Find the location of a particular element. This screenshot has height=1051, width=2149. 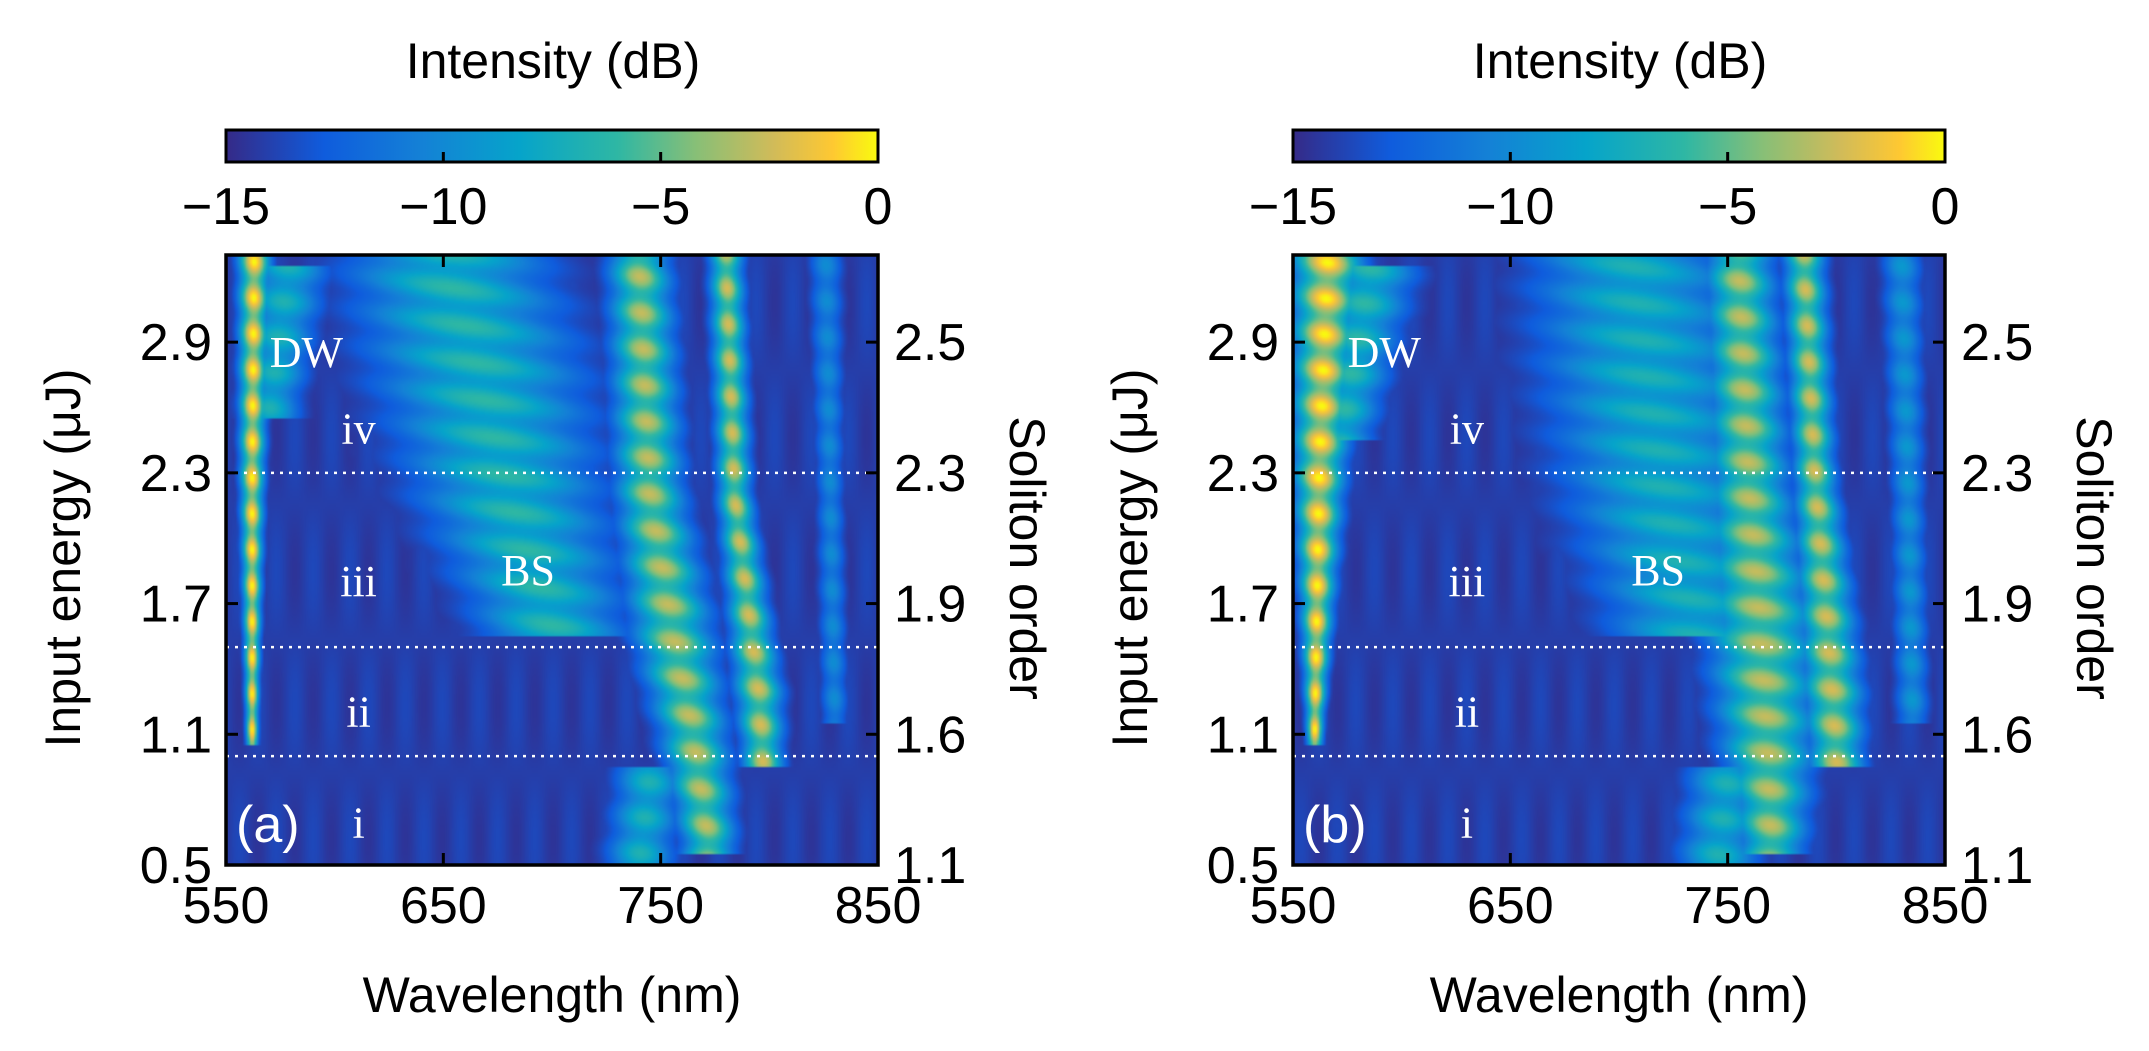

panel-label: (a) is located at coordinates (268, 825).